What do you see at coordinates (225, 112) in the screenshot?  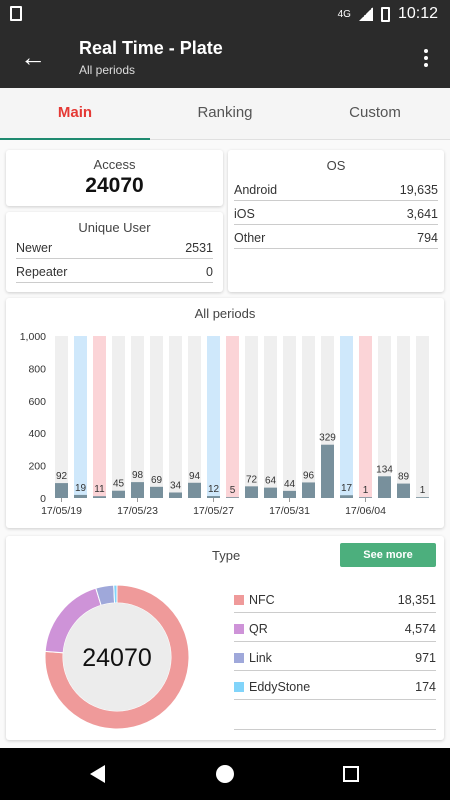 I see `tab-ranking: Ranking` at bounding box center [225, 112].